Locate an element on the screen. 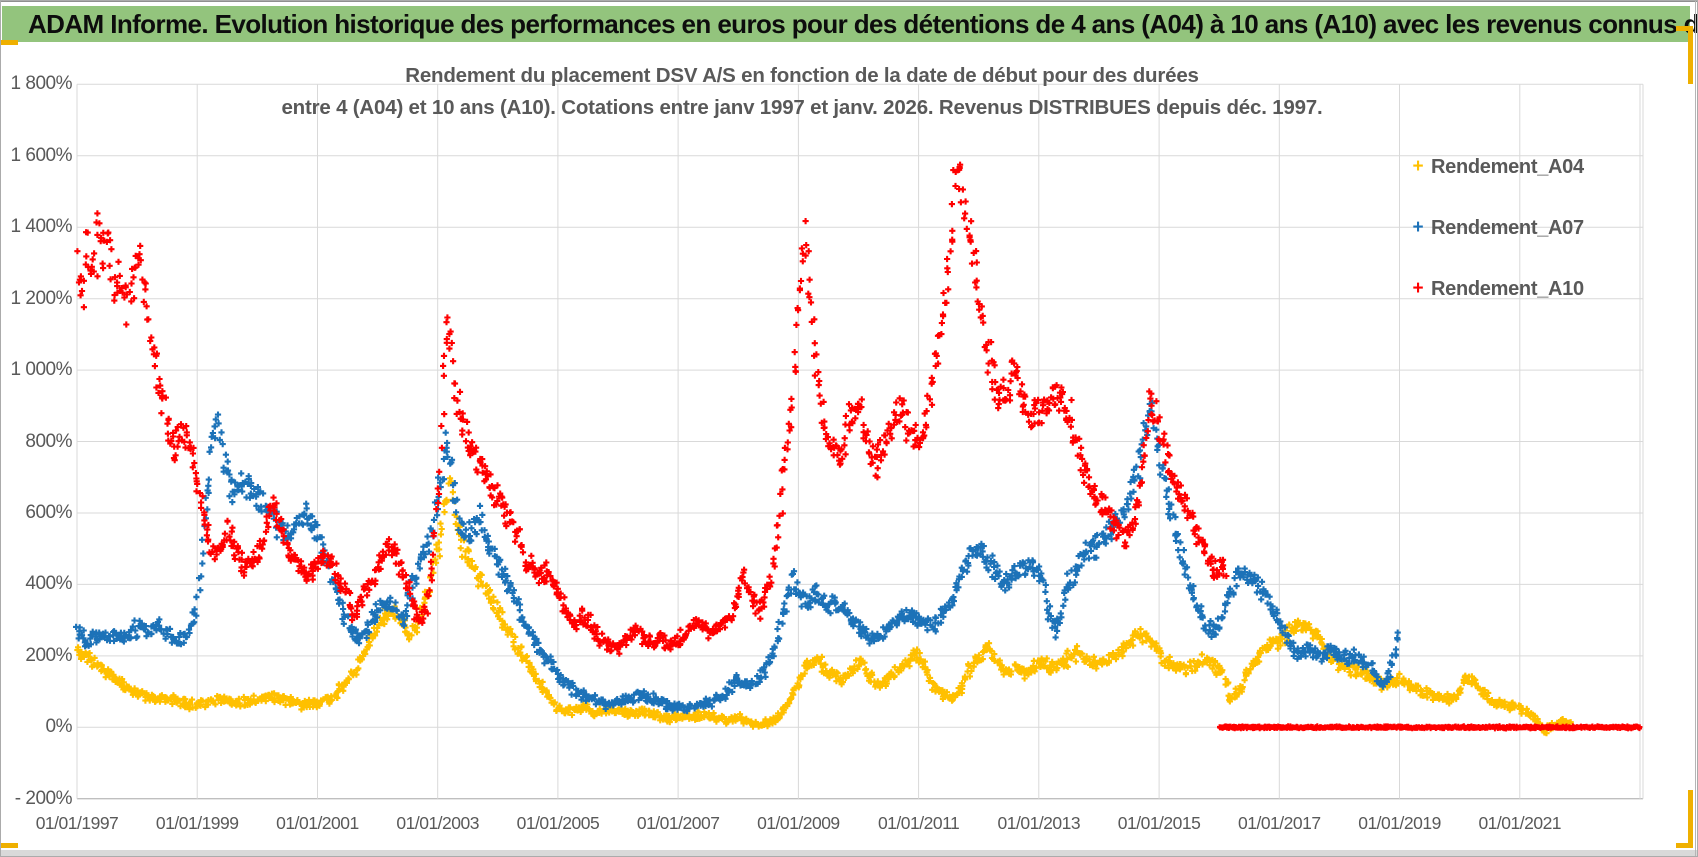 Image resolution: width=1698 pixels, height=857 pixels. y-tick-label: 1 400% is located at coordinates (41, 227).